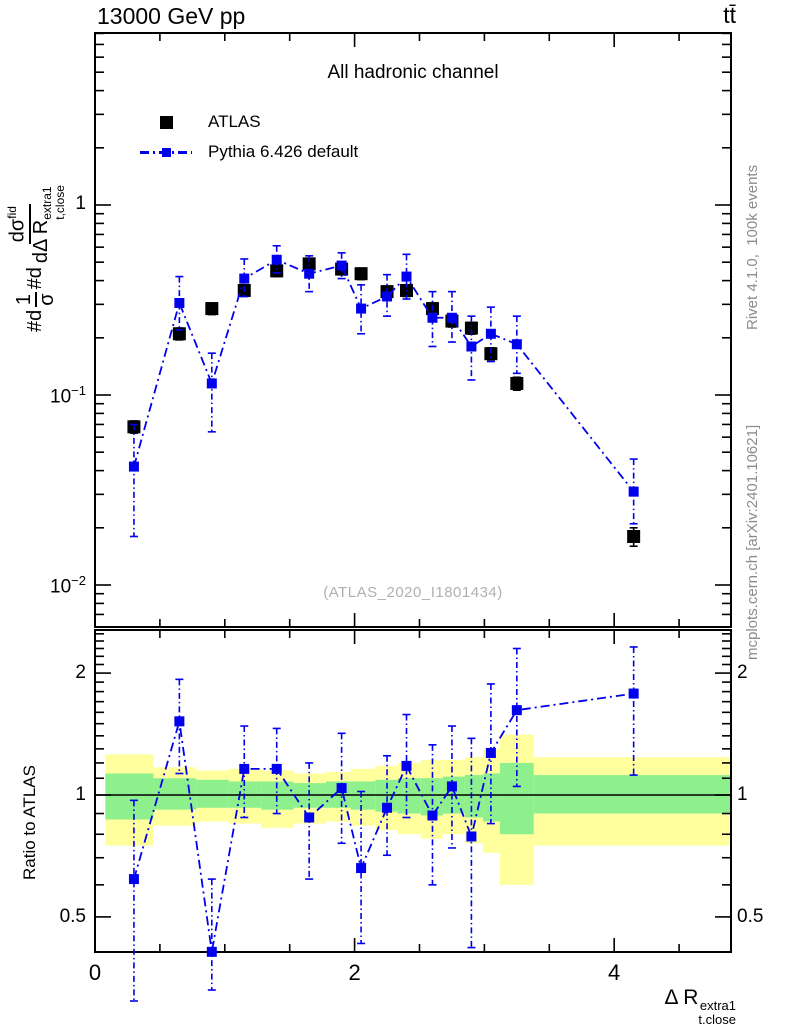  What do you see at coordinates (166, 152) in the screenshot?
I see `pythia-marker-icon` at bounding box center [166, 152].